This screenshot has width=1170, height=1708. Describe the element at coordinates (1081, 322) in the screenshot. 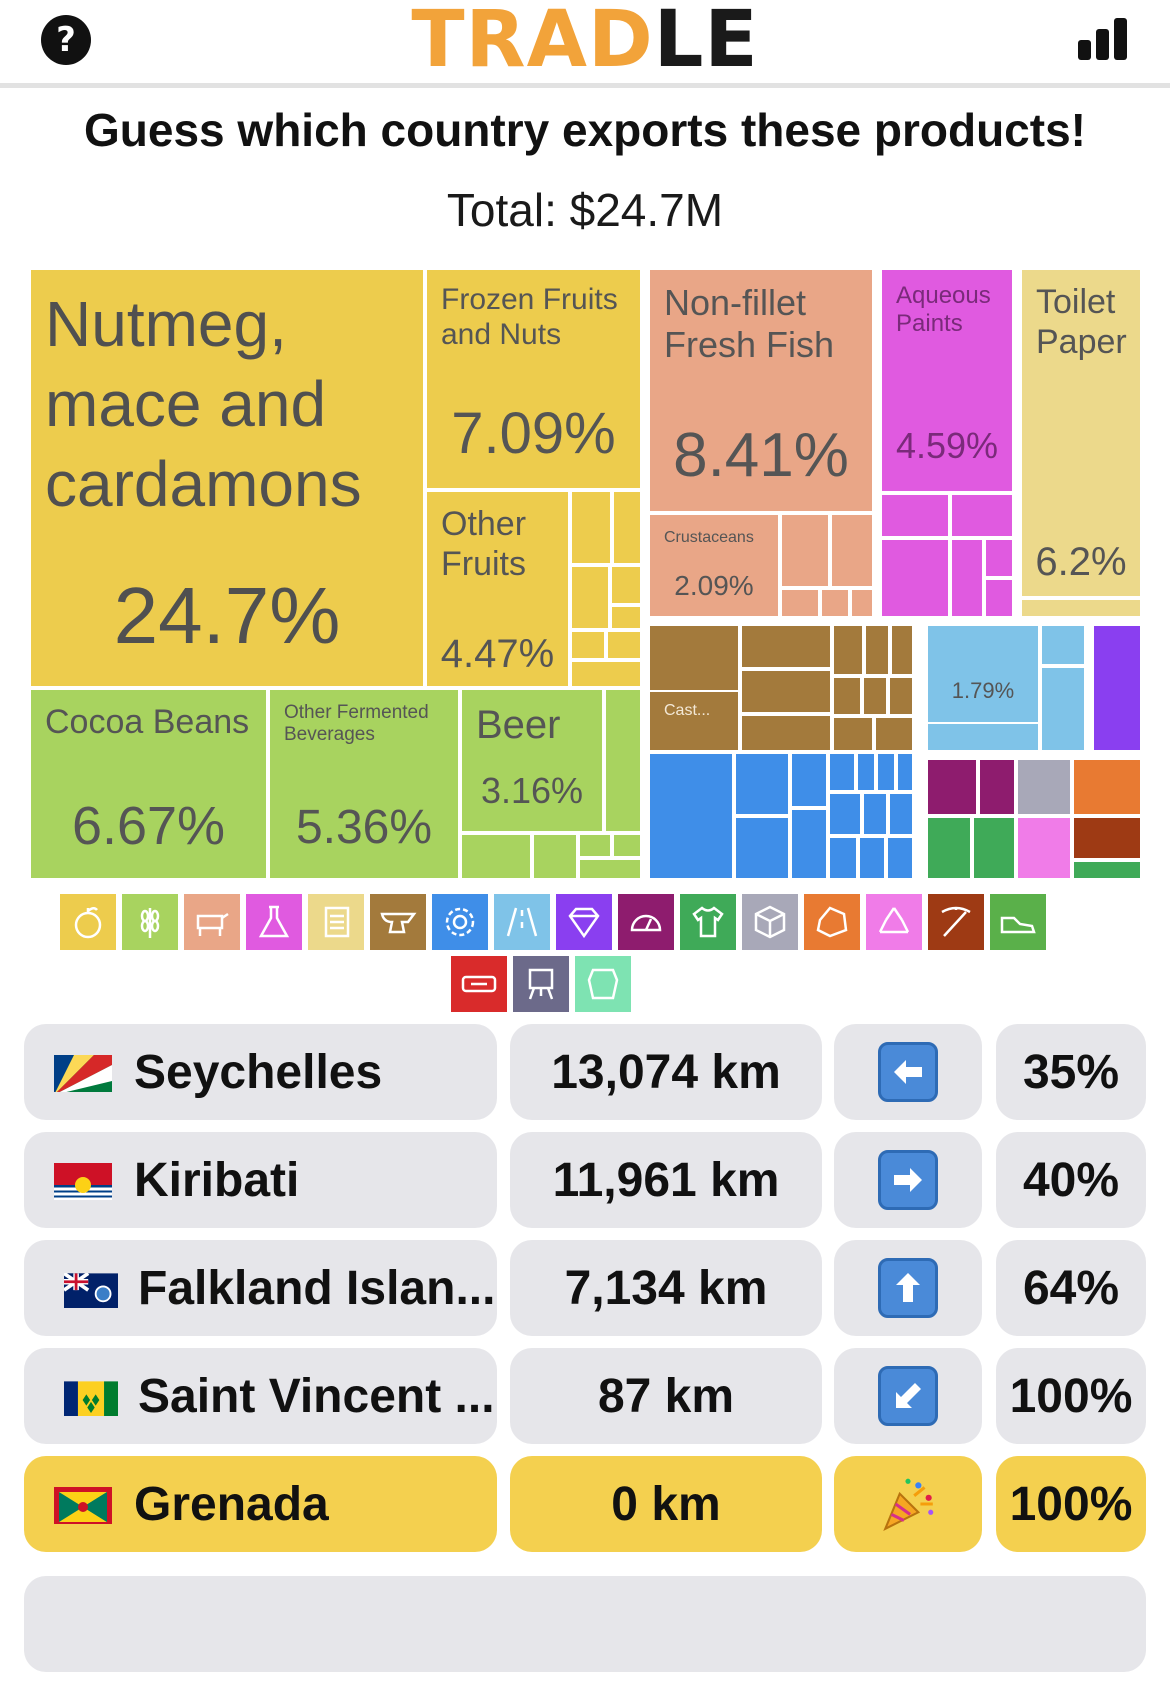

I see `tile-label: Toilet Paper` at that location.